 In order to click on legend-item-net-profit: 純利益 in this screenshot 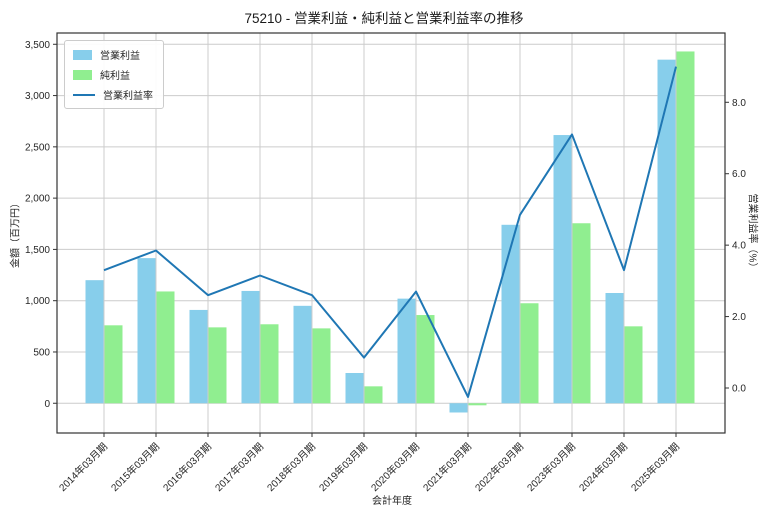, I will do `click(113, 74)`.